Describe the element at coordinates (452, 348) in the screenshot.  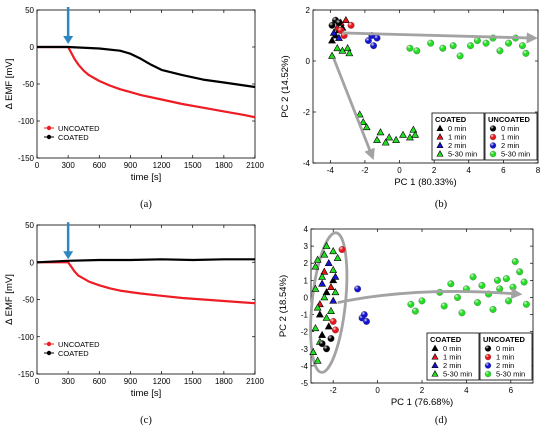
I see `legend-label: 0 min` at that location.